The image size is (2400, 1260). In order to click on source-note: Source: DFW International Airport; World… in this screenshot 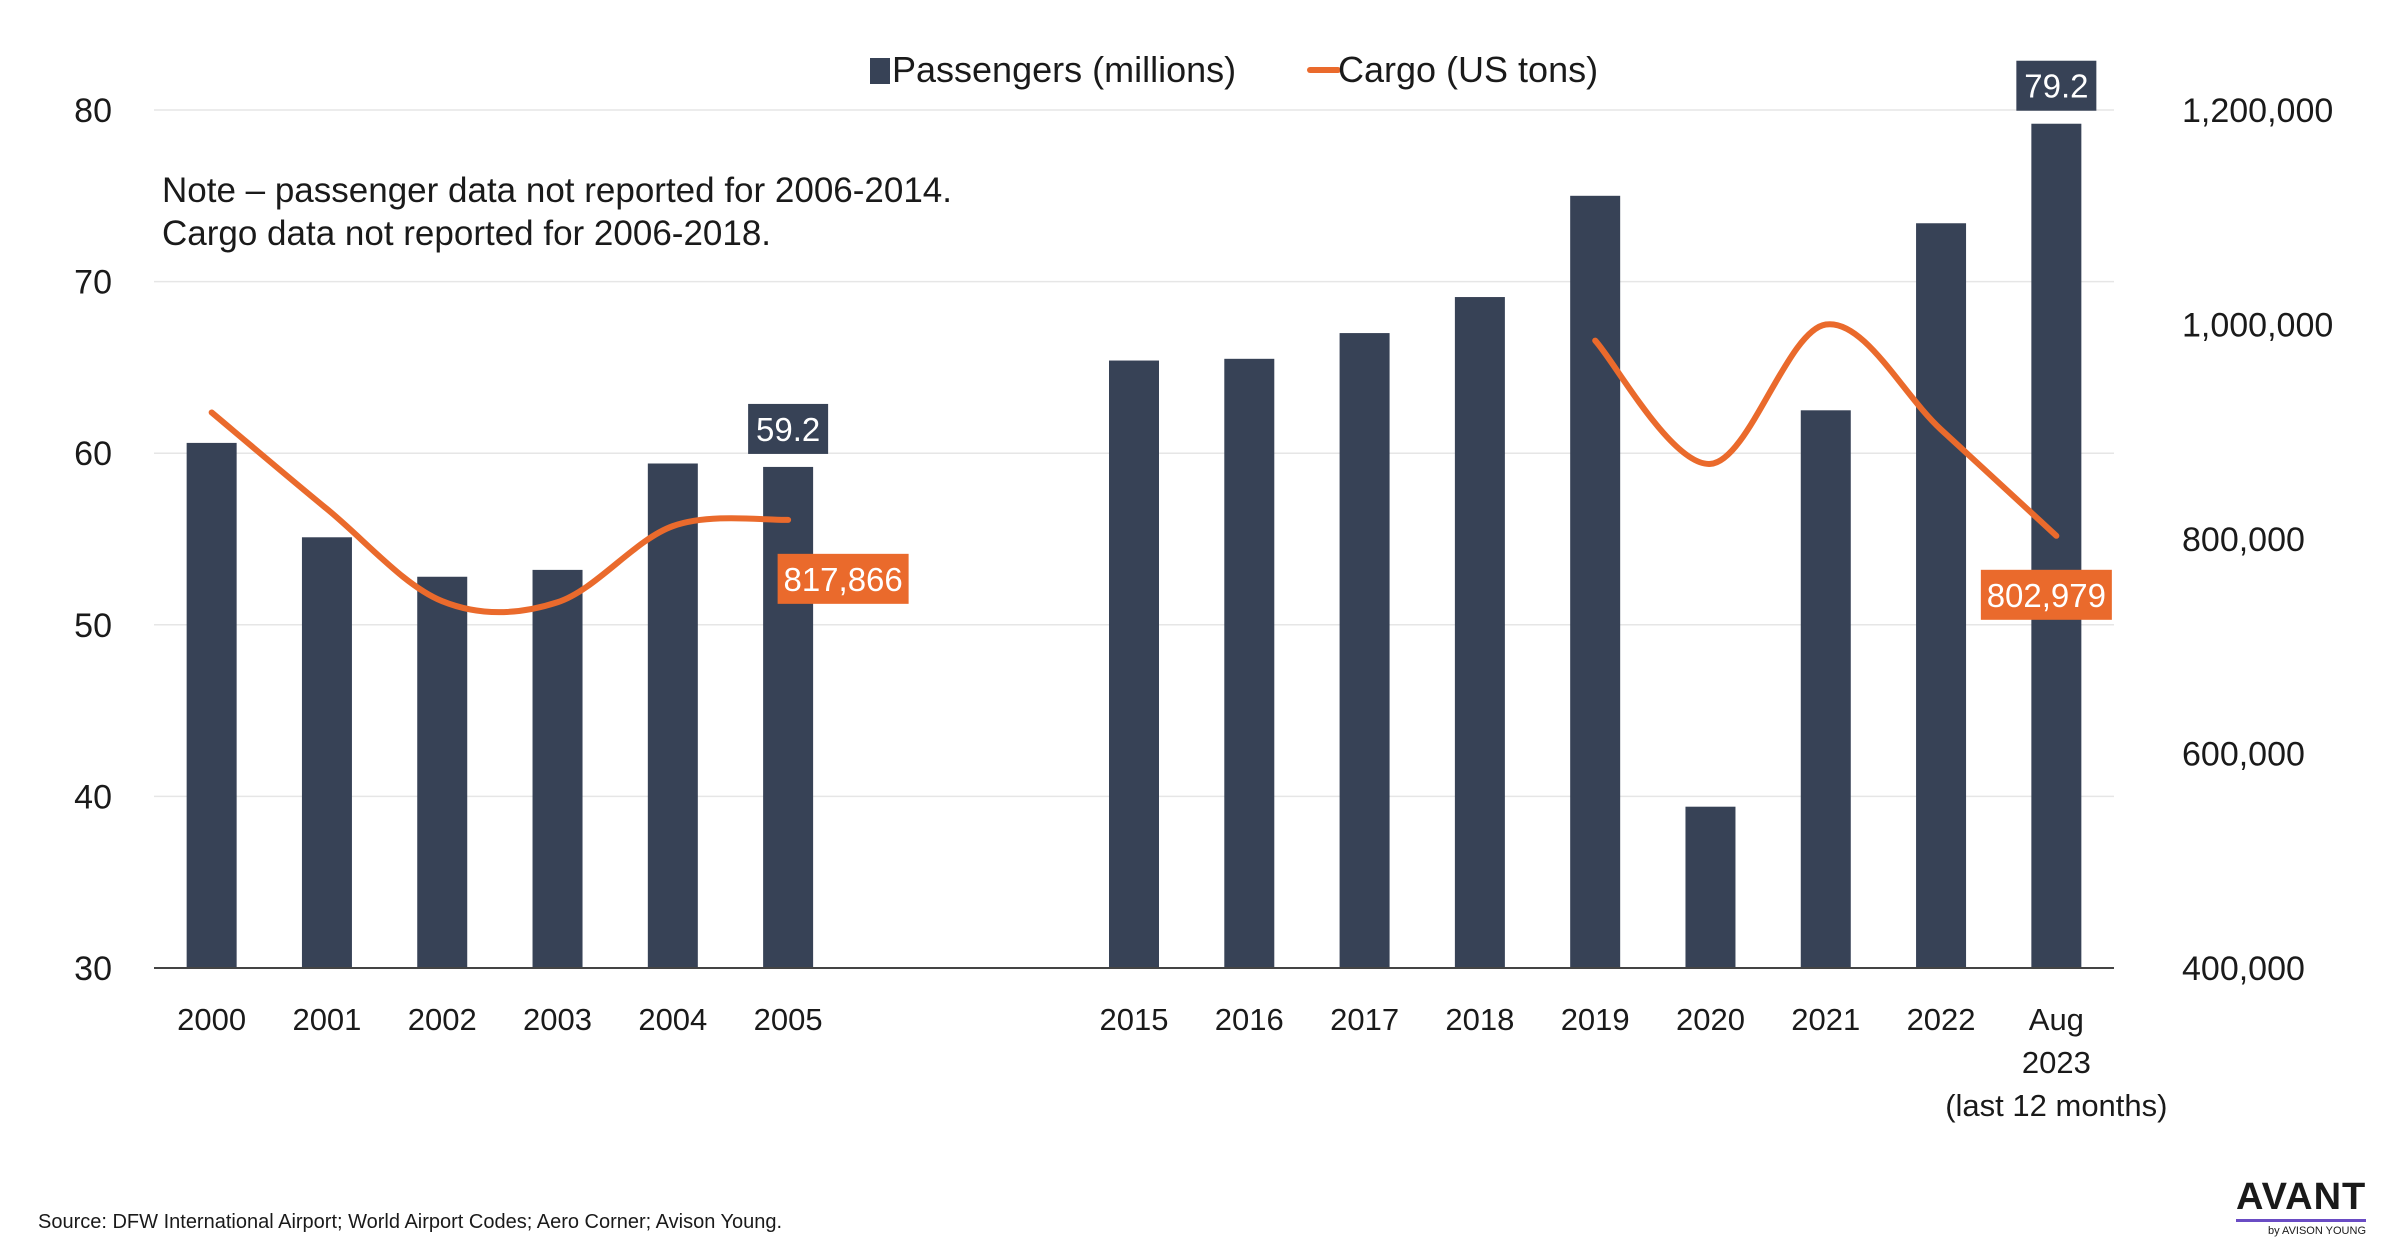, I will do `click(410, 1222)`.